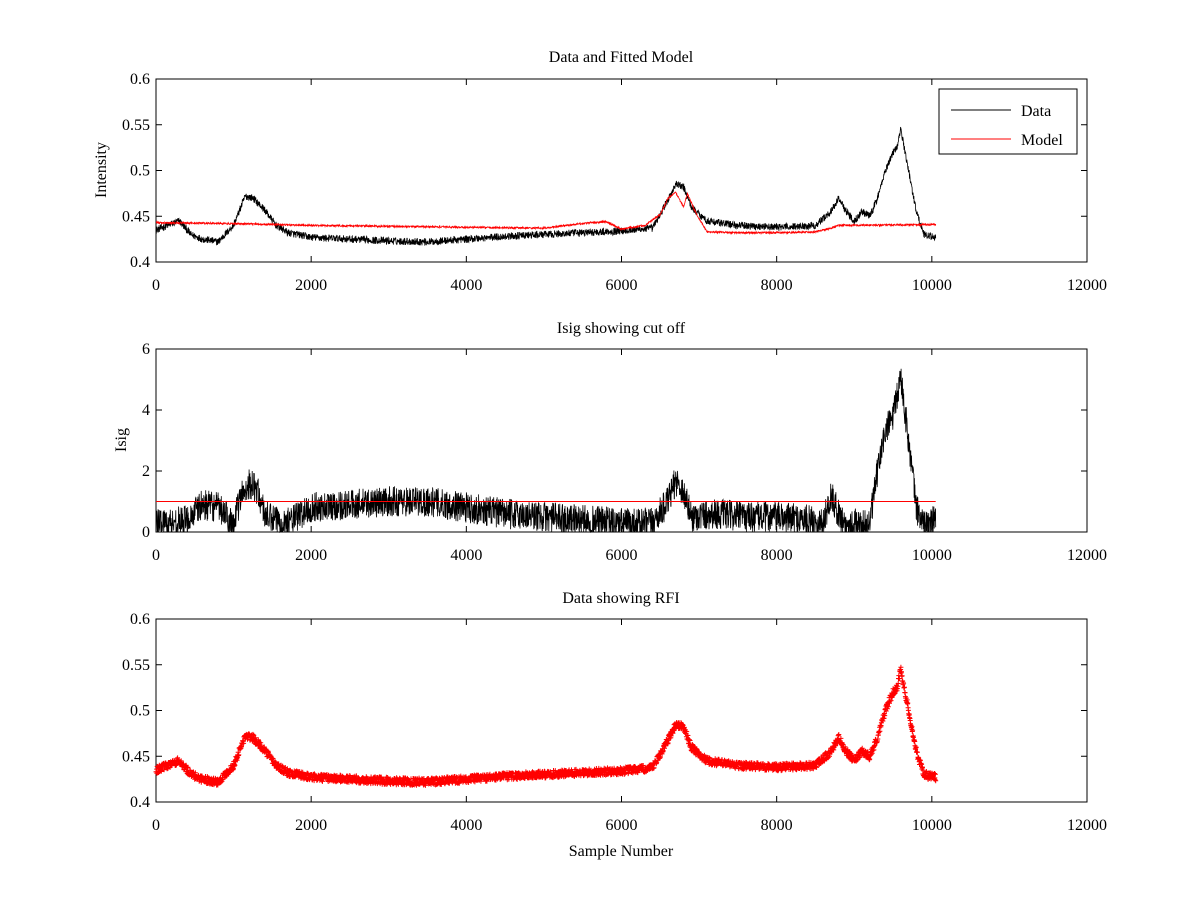 The width and height of the screenshot is (1200, 900). I want to click on panel-3-title: Data showing RFI, so click(620, 598).